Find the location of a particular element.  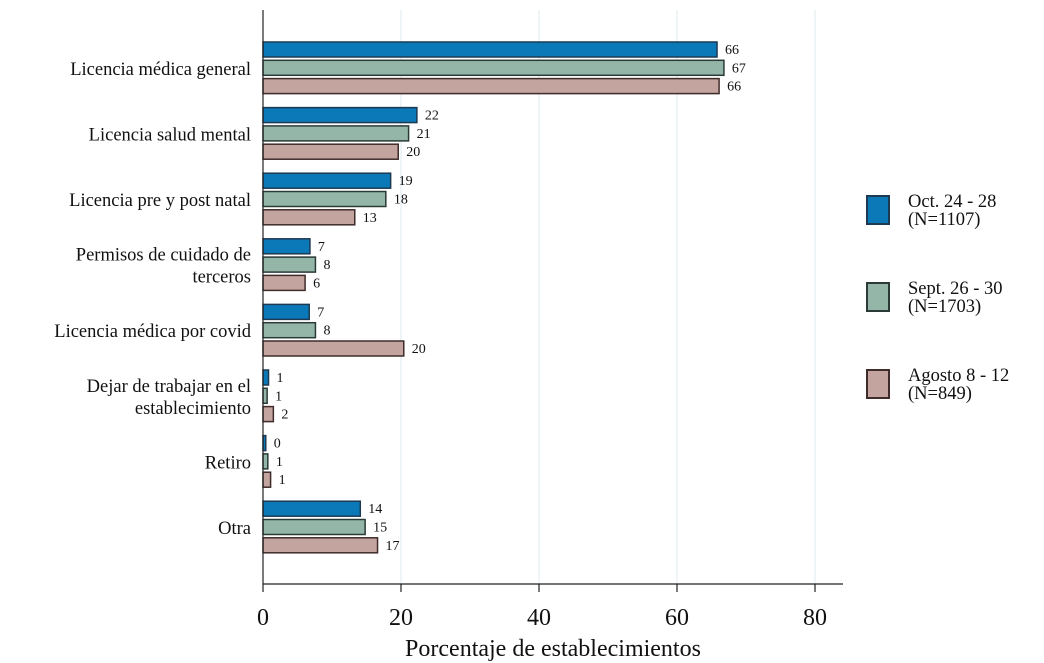

category-label: Dejar de trabajar en el is located at coordinates (169, 387).